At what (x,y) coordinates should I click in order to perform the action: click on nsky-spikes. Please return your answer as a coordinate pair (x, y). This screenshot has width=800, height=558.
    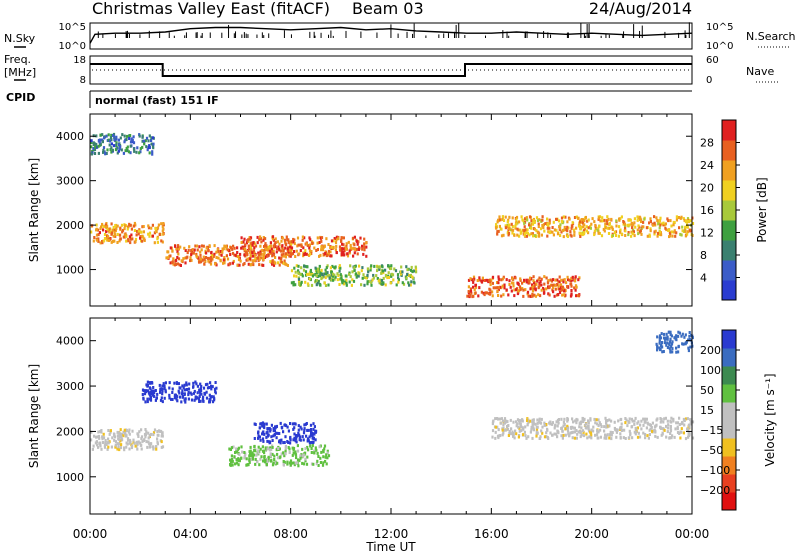
    Looking at the image, I should click on (393, 30).